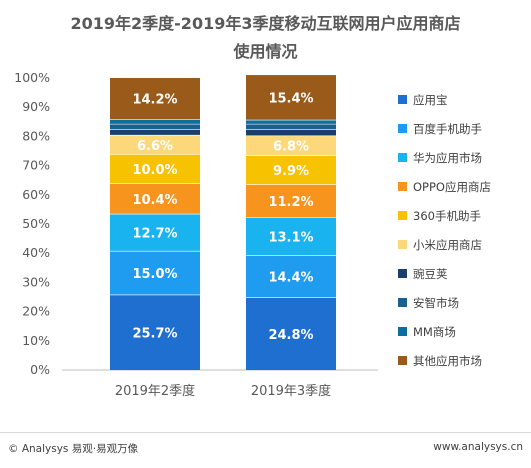  What do you see at coordinates (36, 135) in the screenshot?
I see `y-tick-label: 80%` at bounding box center [36, 135].